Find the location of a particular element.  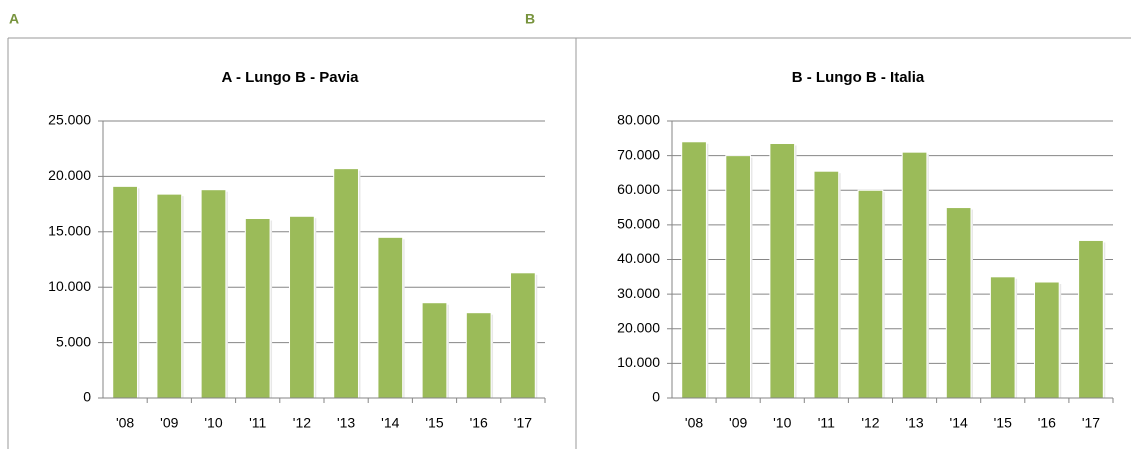

y-tick-label: 15.000 is located at coordinates (69, 231).